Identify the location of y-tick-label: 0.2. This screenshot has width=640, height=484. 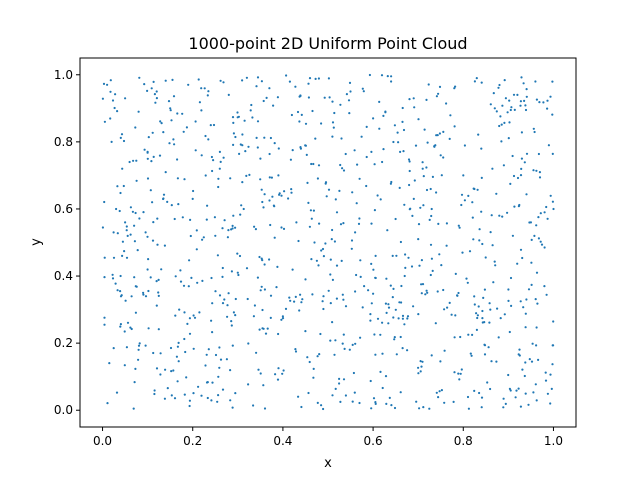
(63, 343).